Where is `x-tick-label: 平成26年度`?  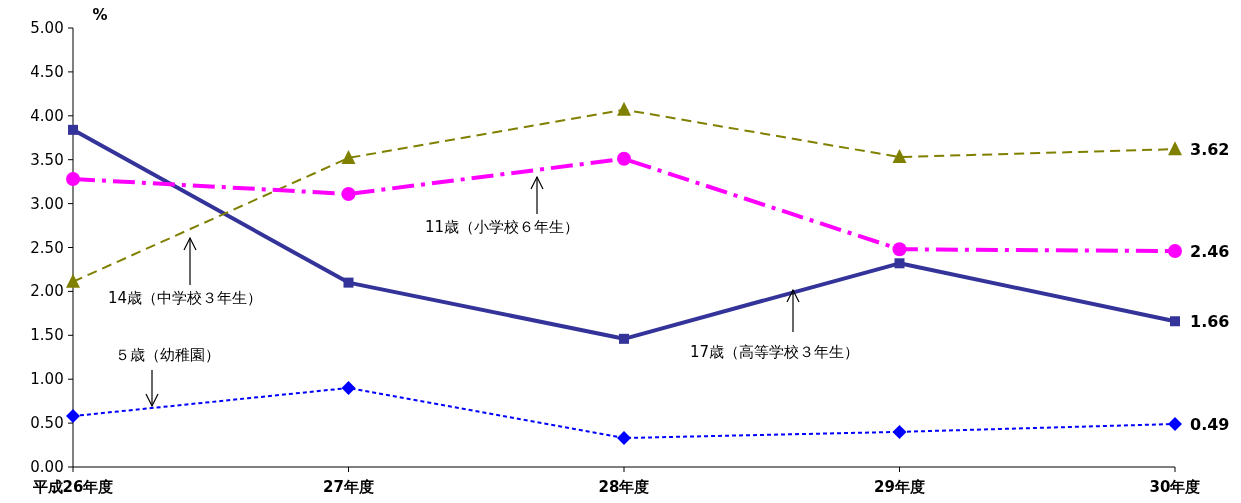 x-tick-label: 平成26年度 is located at coordinates (72, 487).